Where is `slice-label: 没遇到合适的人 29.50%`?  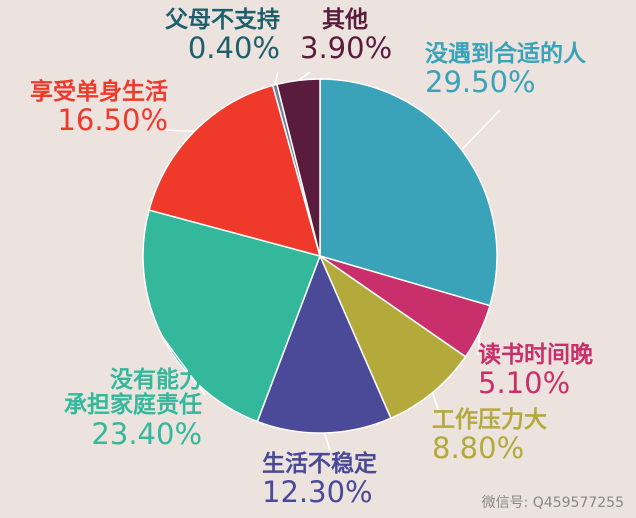
slice-label: 没遇到合适的人 29.50% is located at coordinates (505, 70).